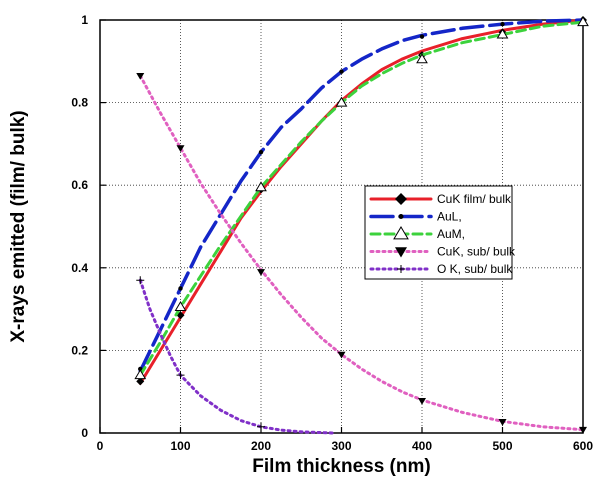 The height and width of the screenshot is (491, 602). What do you see at coordinates (502, 446) in the screenshot?
I see `x-tick-label: 500` at bounding box center [502, 446].